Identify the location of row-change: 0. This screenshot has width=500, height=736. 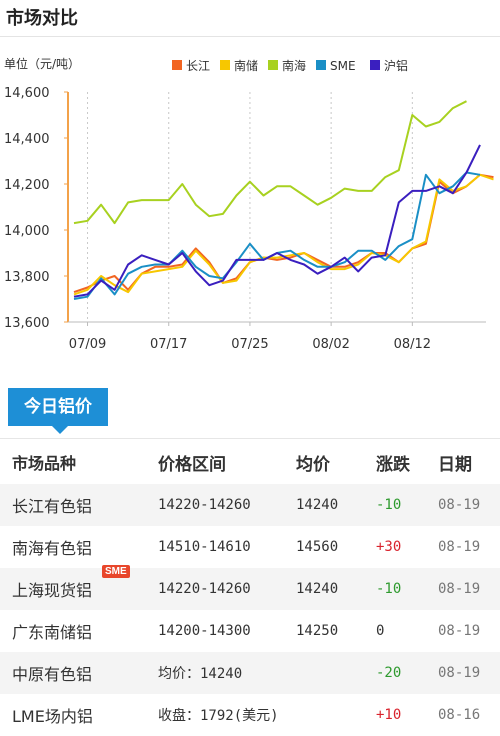
(380, 631).